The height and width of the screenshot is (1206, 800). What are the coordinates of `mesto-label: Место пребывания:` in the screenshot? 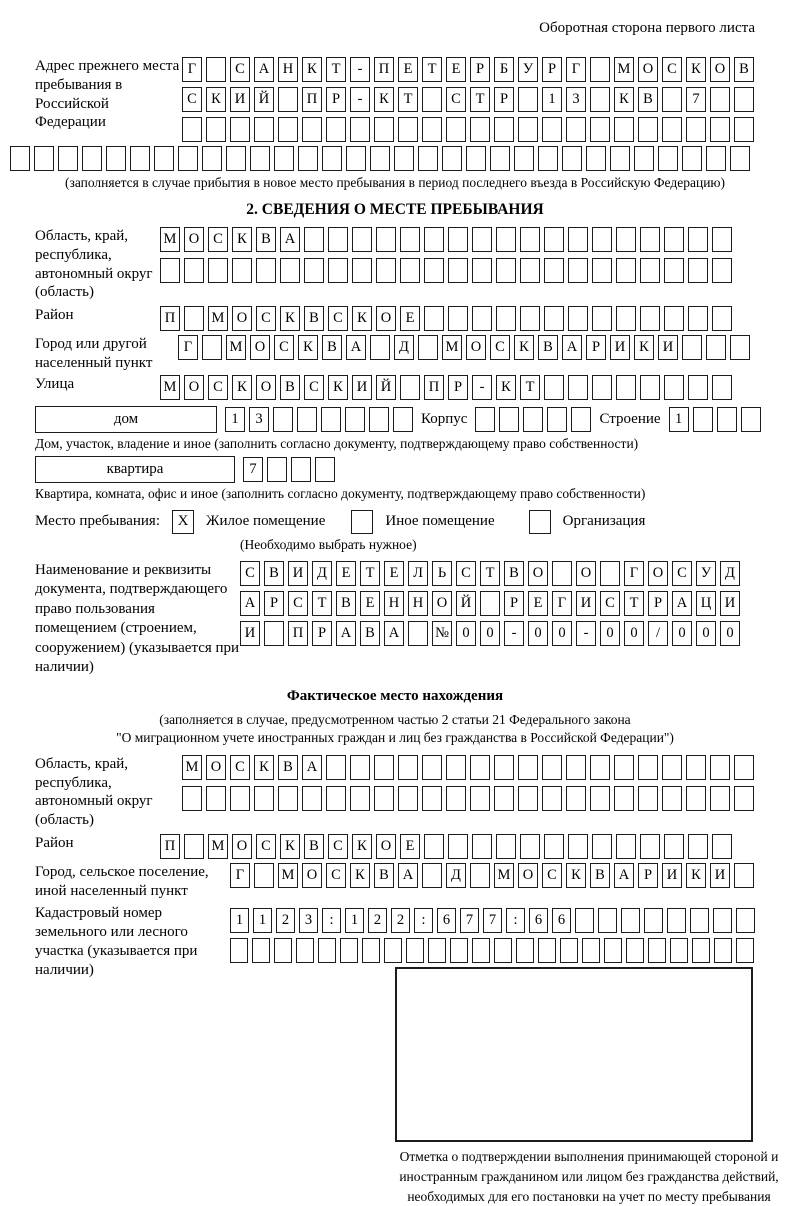 It's located at (97, 521).